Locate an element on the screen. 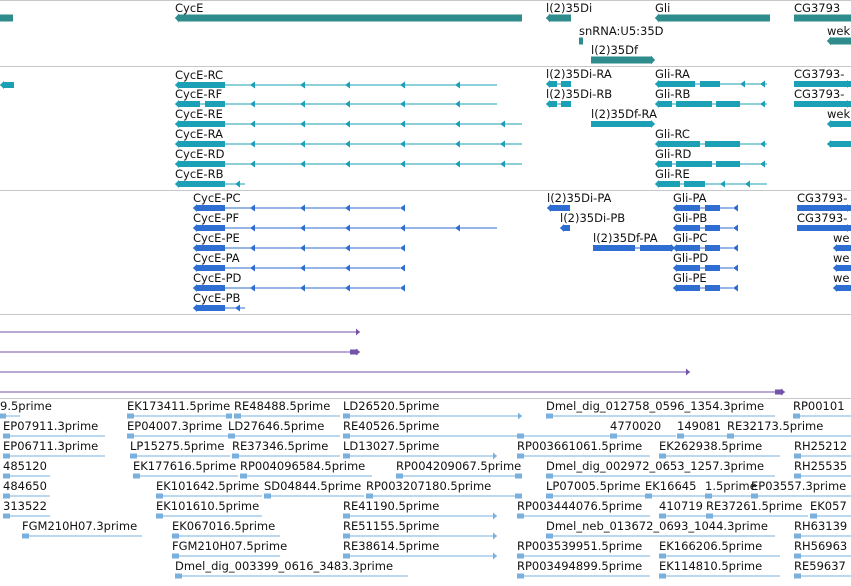  feature-est: 484650 is located at coordinates (26, 489).